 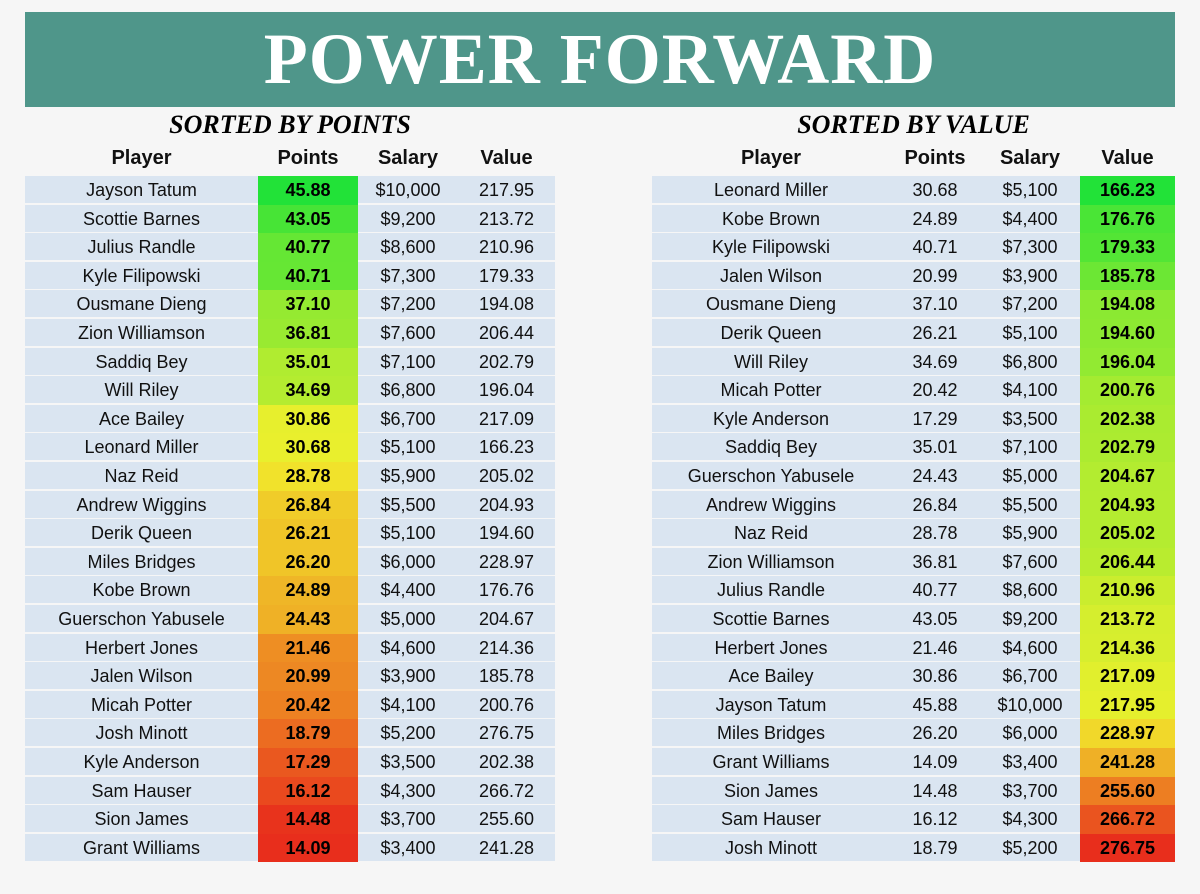 What do you see at coordinates (1127, 819) in the screenshot?
I see `heat-cell: 266.72` at bounding box center [1127, 819].